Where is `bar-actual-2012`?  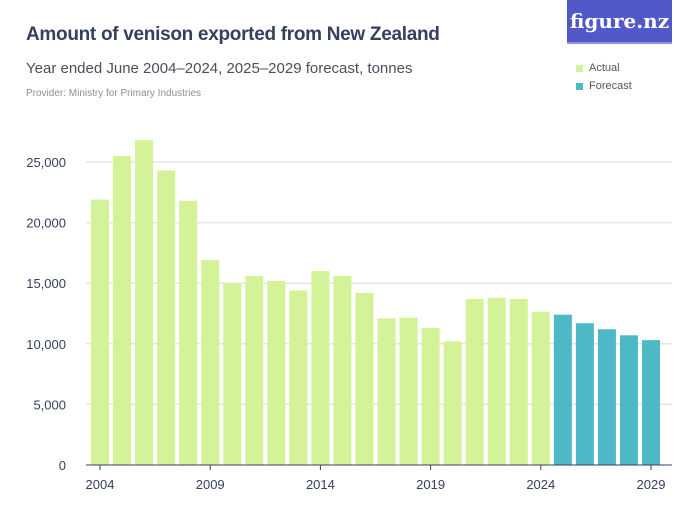 bar-actual-2012 is located at coordinates (276, 372).